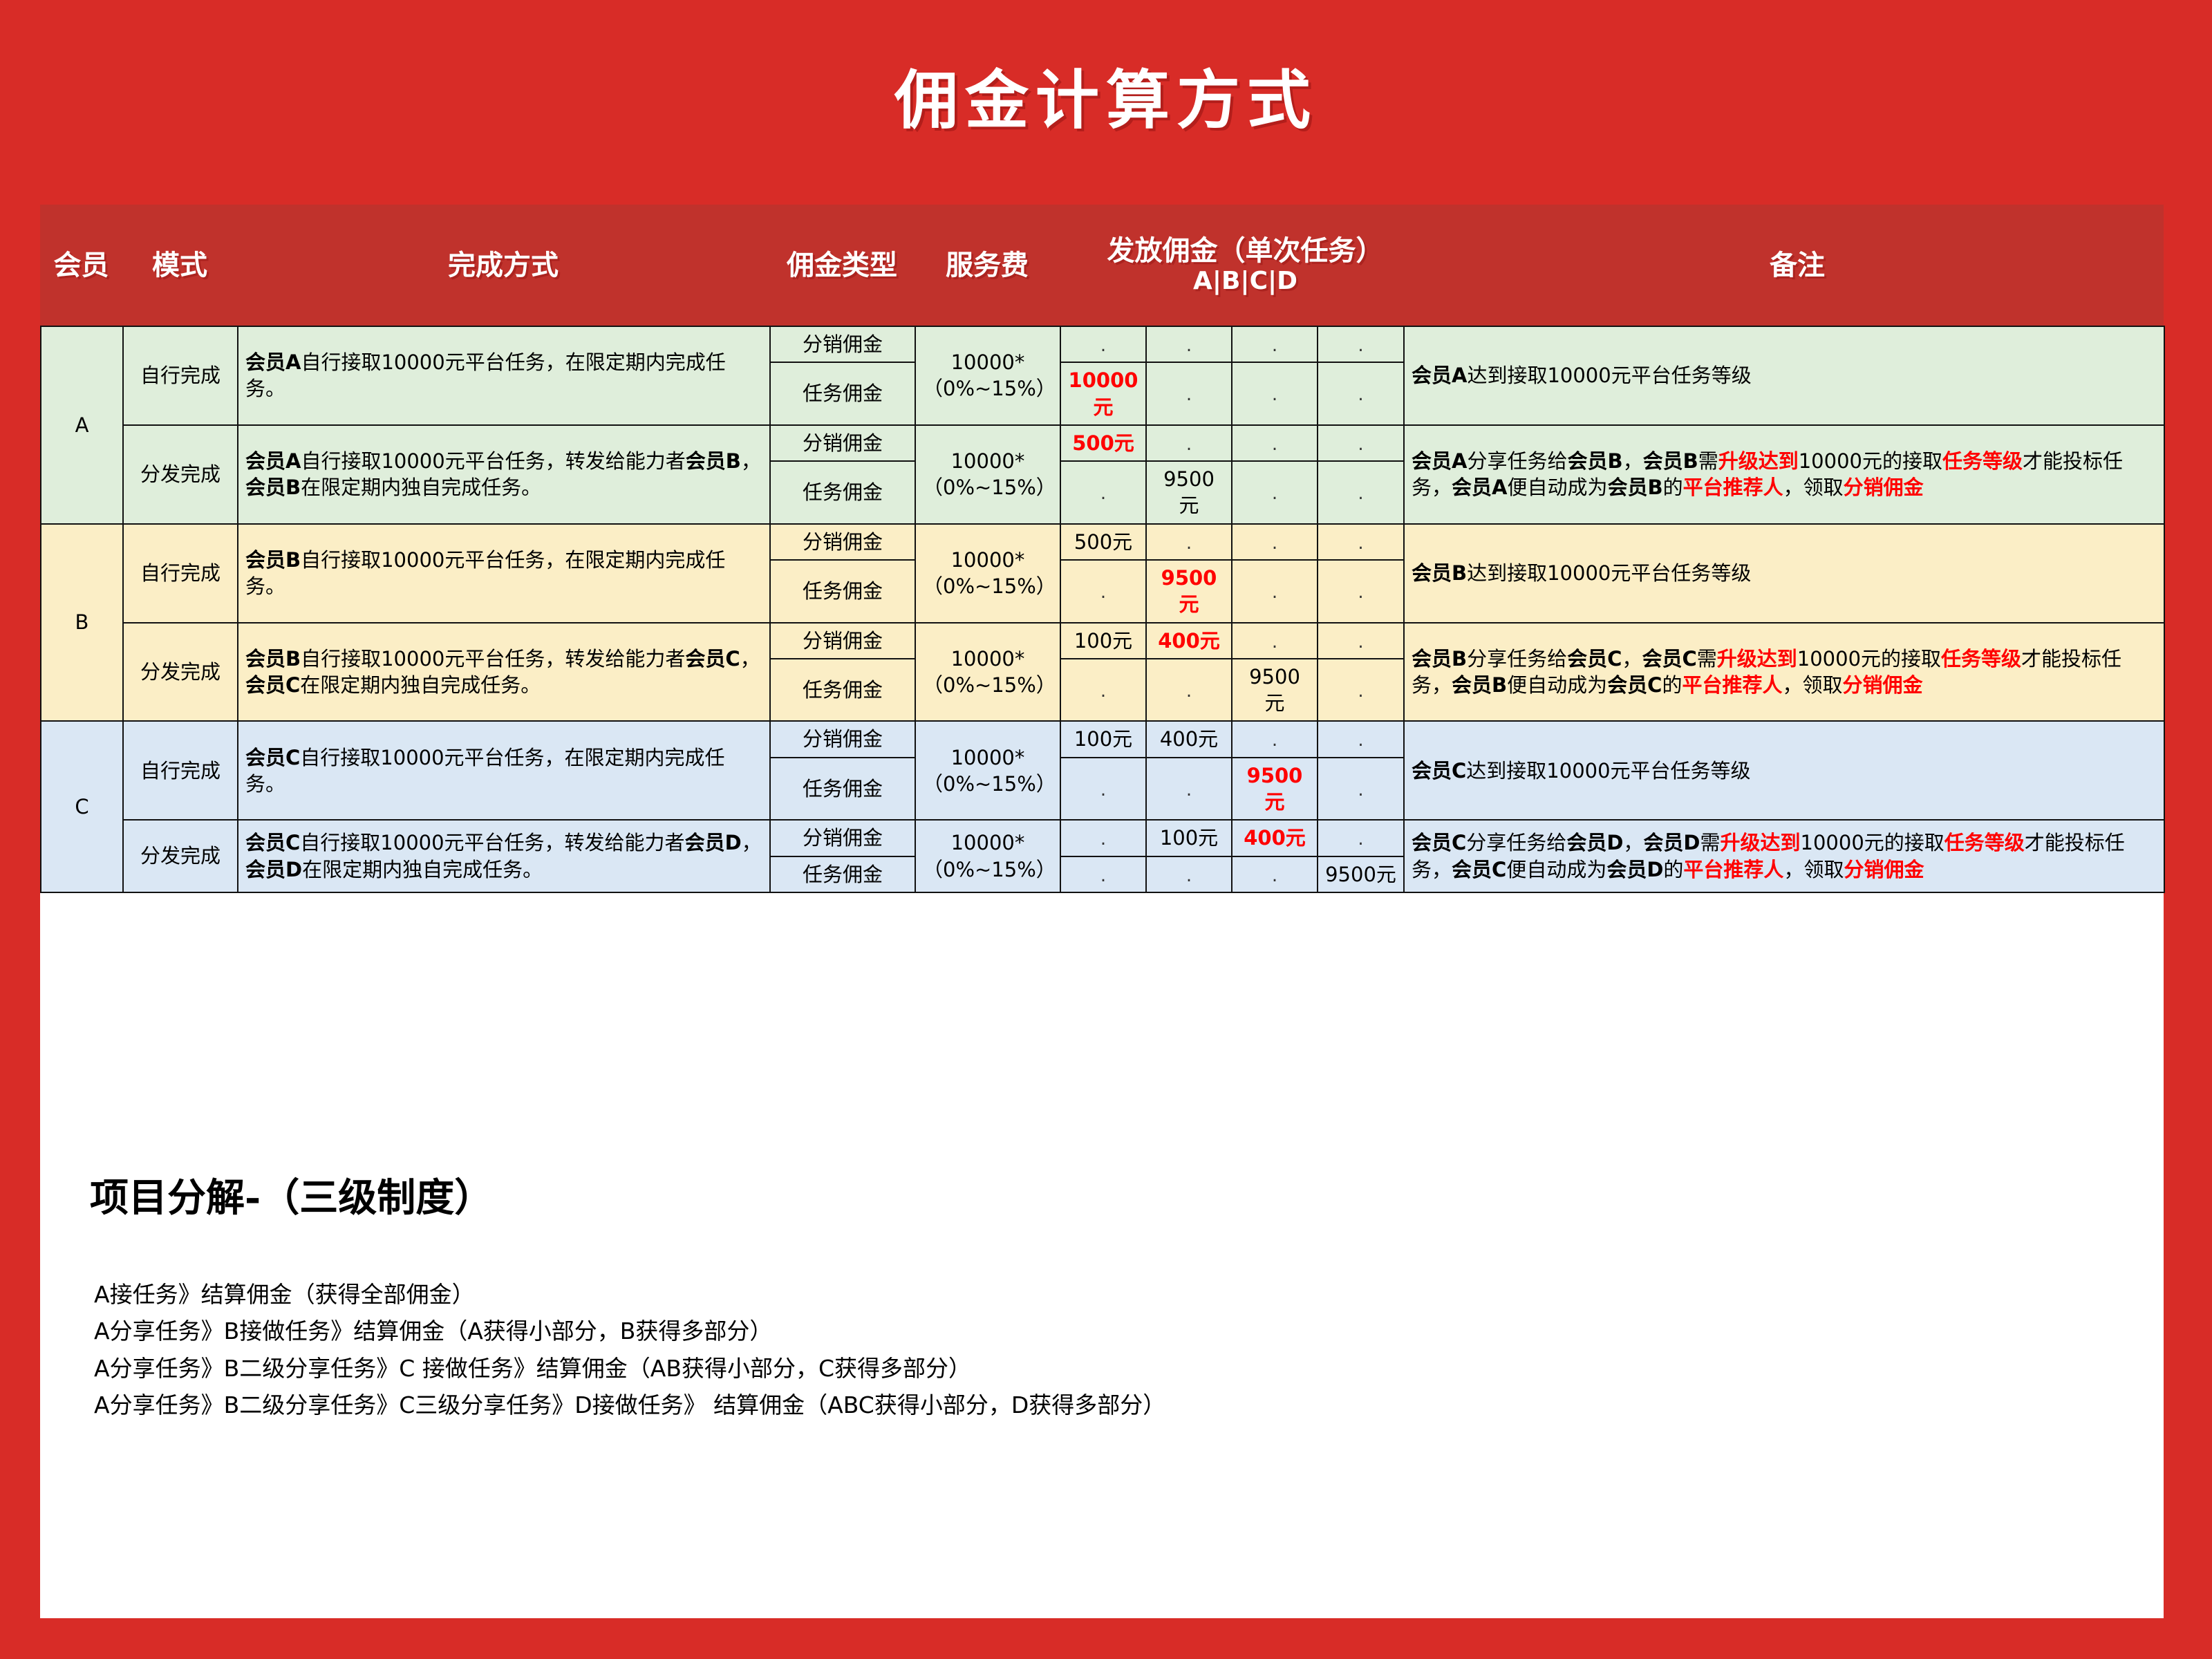 Image resolution: width=2212 pixels, height=1659 pixels. What do you see at coordinates (1784, 574) in the screenshot?
I see `note-cell: 会员B达到接取10000元平台任务等级` at bounding box center [1784, 574].